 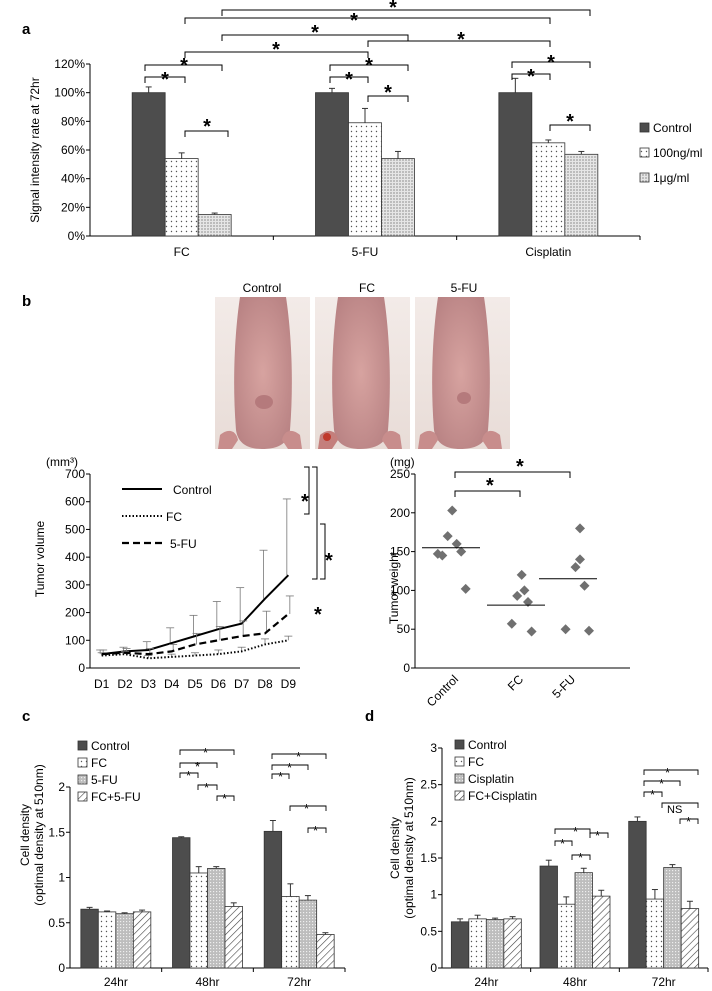 What do you see at coordinates (183, 544) in the screenshot?
I see `legend-label: 5-FU` at bounding box center [183, 544].